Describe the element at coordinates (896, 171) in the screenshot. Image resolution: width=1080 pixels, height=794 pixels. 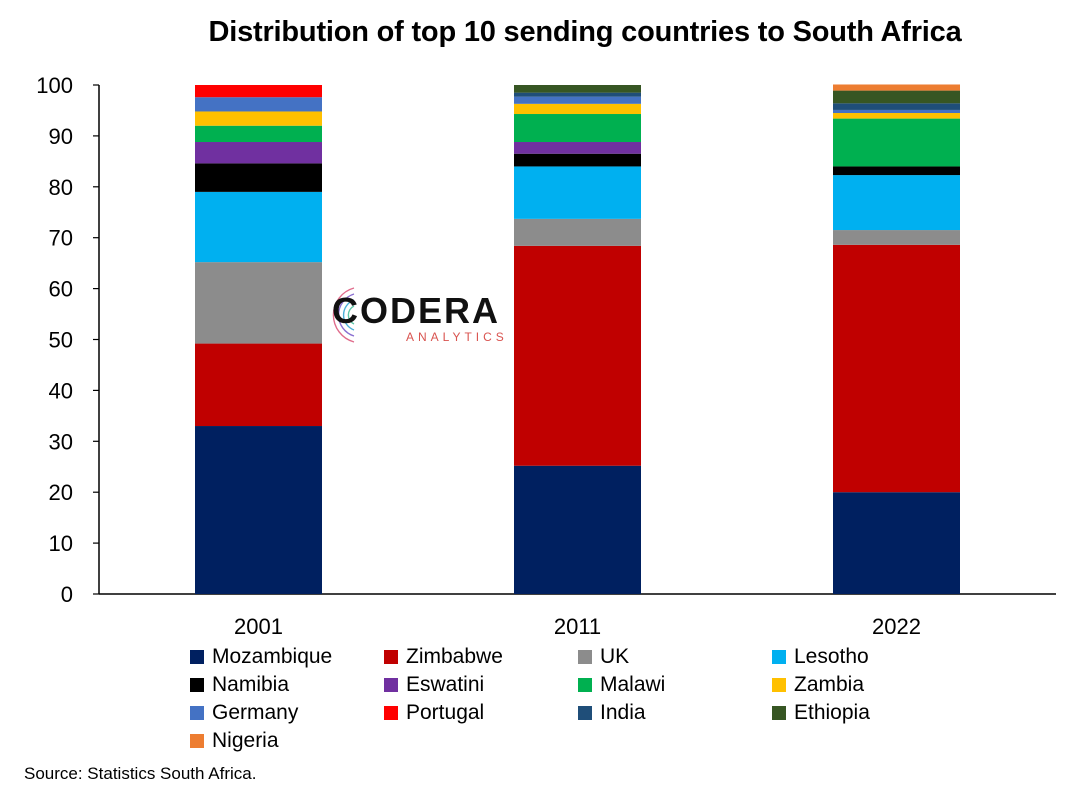
I see `bar-segment-namibia-2022` at that location.